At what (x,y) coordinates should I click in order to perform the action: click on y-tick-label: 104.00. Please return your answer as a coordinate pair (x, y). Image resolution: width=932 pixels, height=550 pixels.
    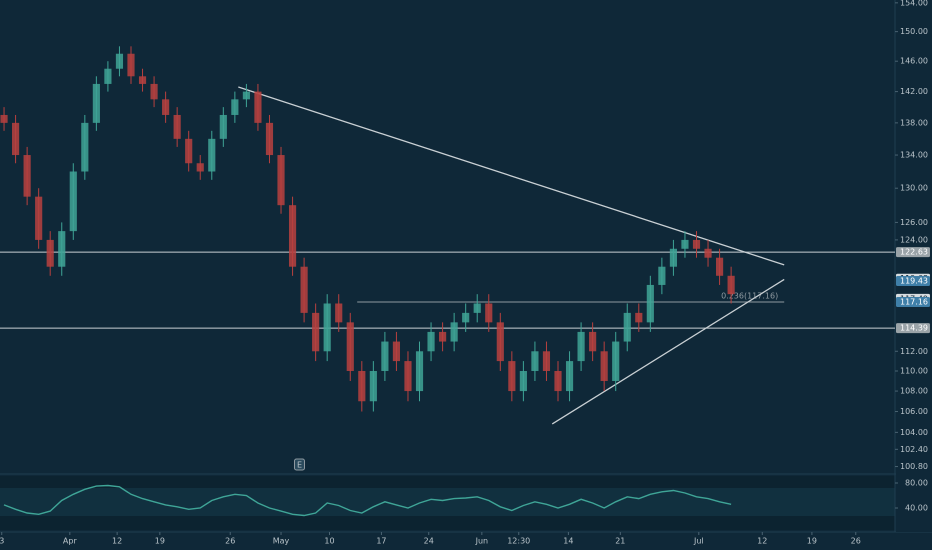
    Looking at the image, I should click on (914, 432).